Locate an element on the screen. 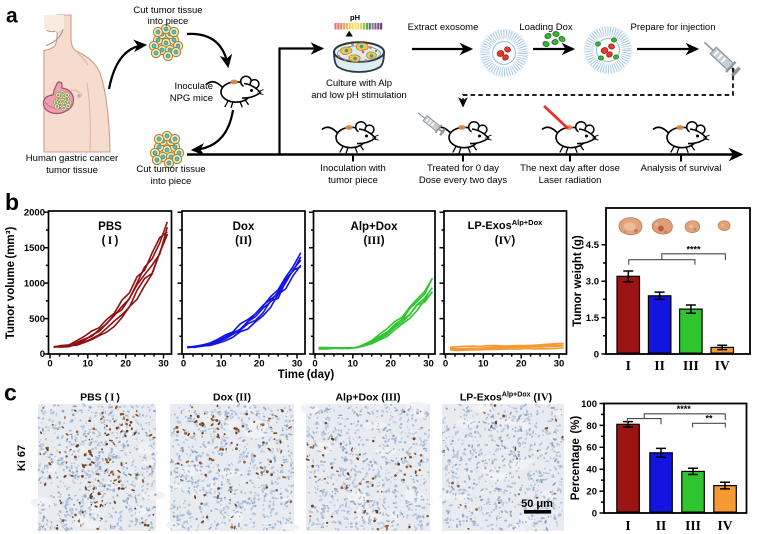  svg-text: Loading Dox is located at coordinates (546, 27).